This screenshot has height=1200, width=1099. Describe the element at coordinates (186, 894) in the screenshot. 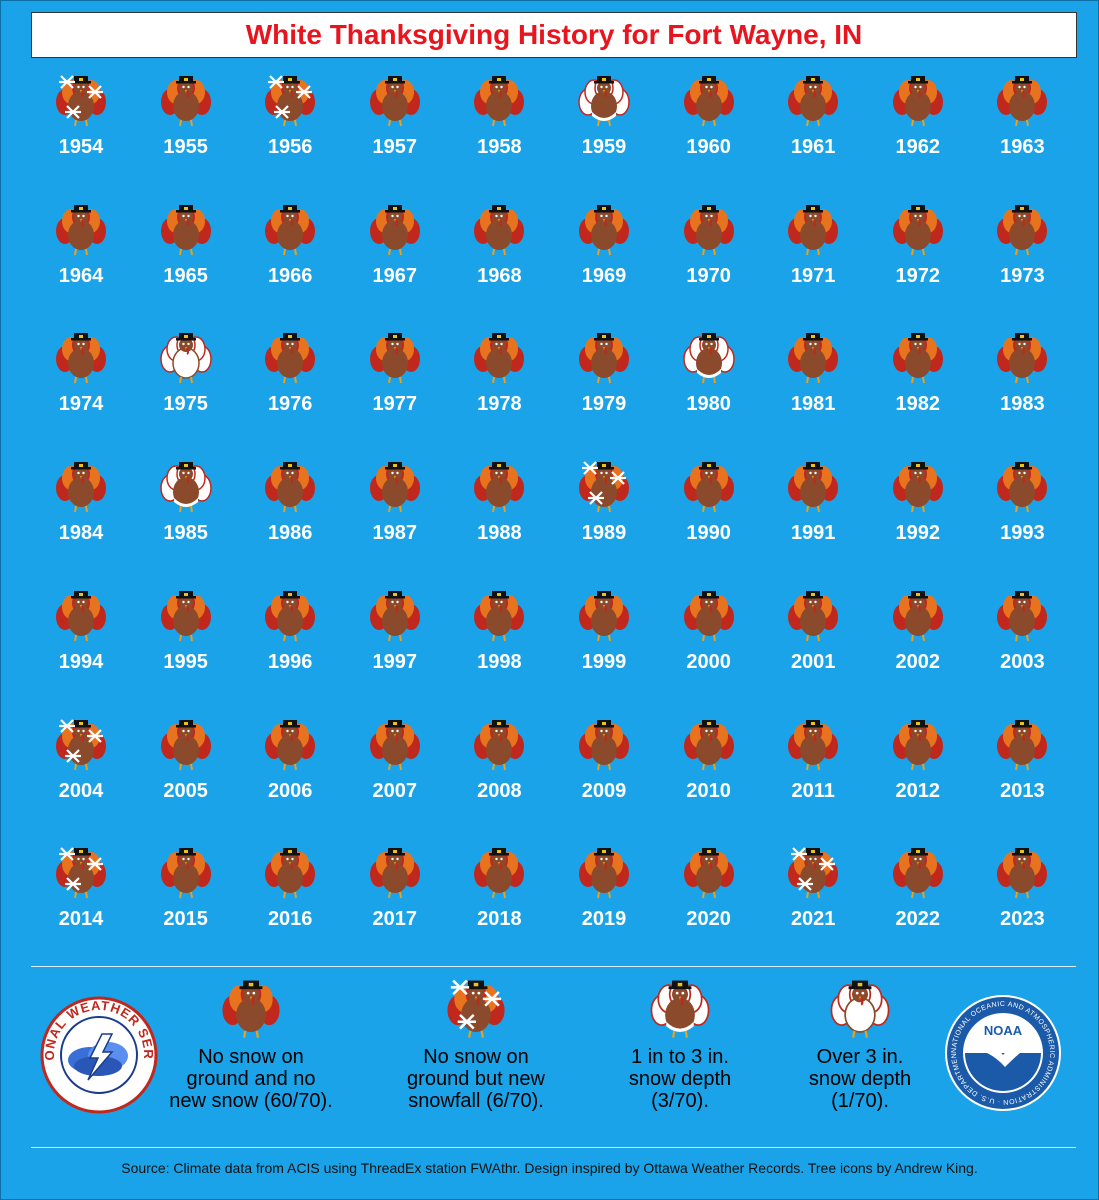

I see `year-cell: 2015` at that location.